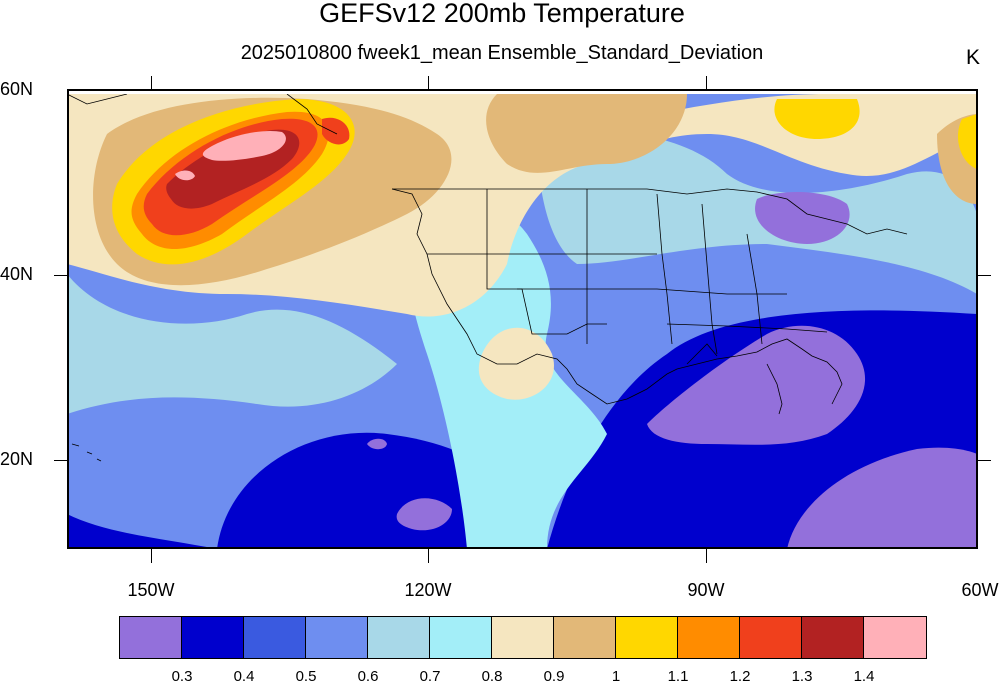 The height and width of the screenshot is (685, 1004). What do you see at coordinates (244, 145) in the screenshot?
I see `field-pink-core` at bounding box center [244, 145].